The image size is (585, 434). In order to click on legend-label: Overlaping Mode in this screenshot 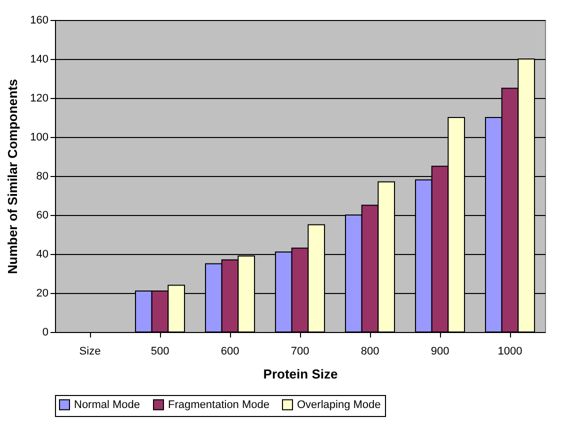, I will do `click(339, 404)`.